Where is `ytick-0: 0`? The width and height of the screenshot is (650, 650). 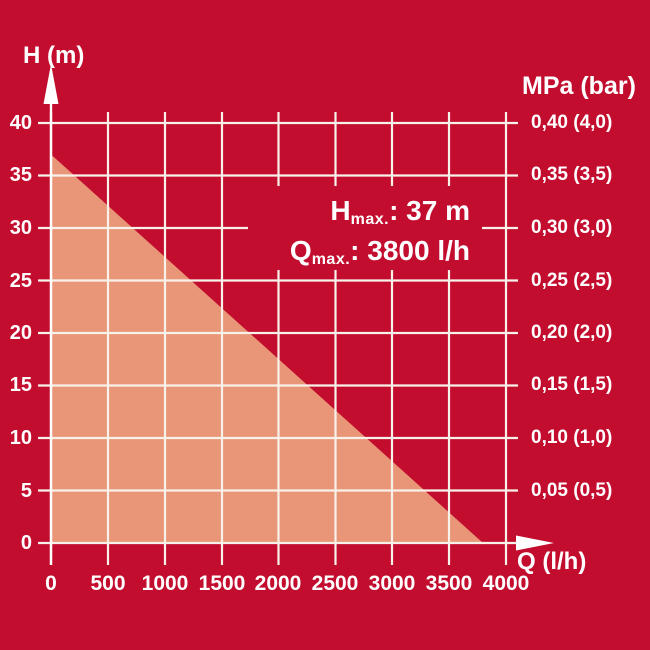
ytick-0: 0 is located at coordinates (26, 543).